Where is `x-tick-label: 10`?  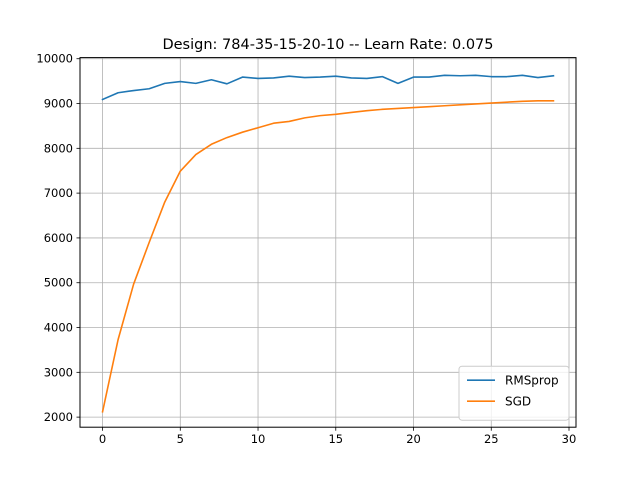 x-tick-label: 10 is located at coordinates (258, 439).